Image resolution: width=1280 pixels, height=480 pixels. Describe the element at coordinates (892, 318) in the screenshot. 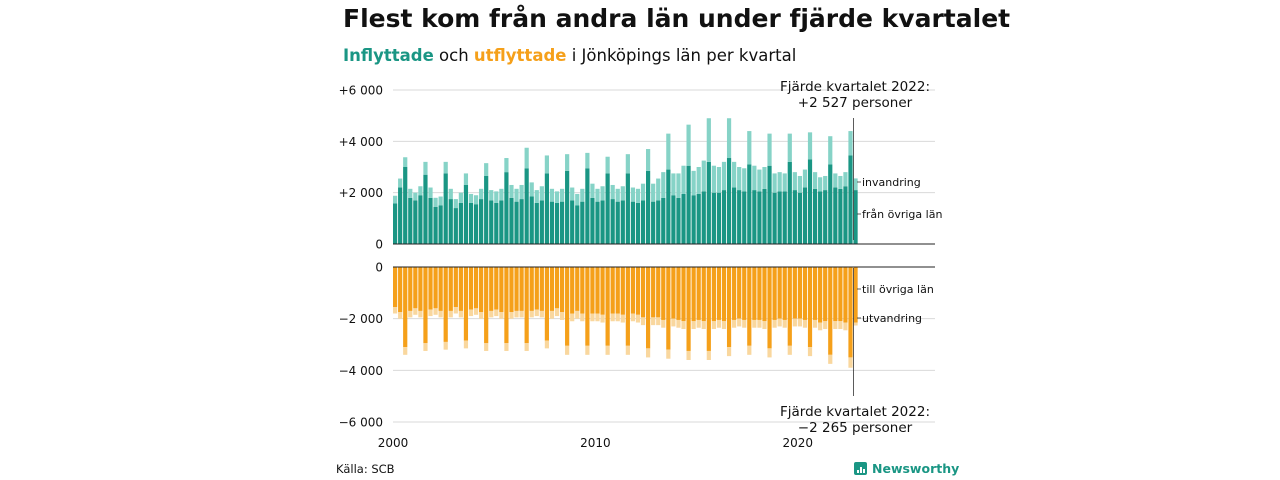

I see `series-label: utvandring` at that location.